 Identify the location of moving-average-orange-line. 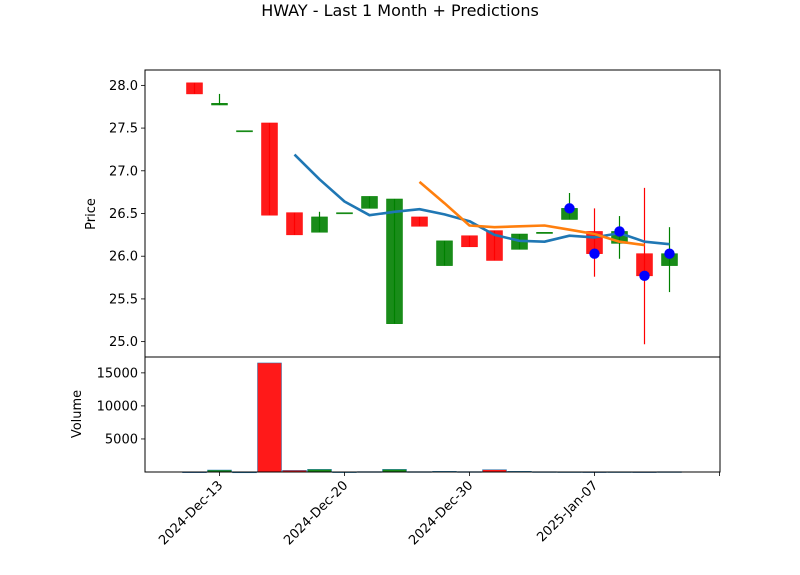
(531, 213).